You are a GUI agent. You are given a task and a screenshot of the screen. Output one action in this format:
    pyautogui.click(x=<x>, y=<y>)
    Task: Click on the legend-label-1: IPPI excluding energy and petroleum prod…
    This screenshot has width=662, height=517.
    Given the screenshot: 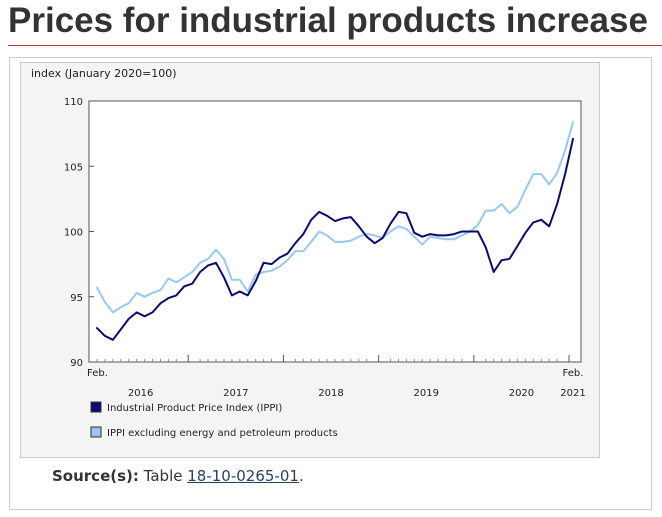 What is the action you would take?
    pyautogui.click(x=222, y=433)
    